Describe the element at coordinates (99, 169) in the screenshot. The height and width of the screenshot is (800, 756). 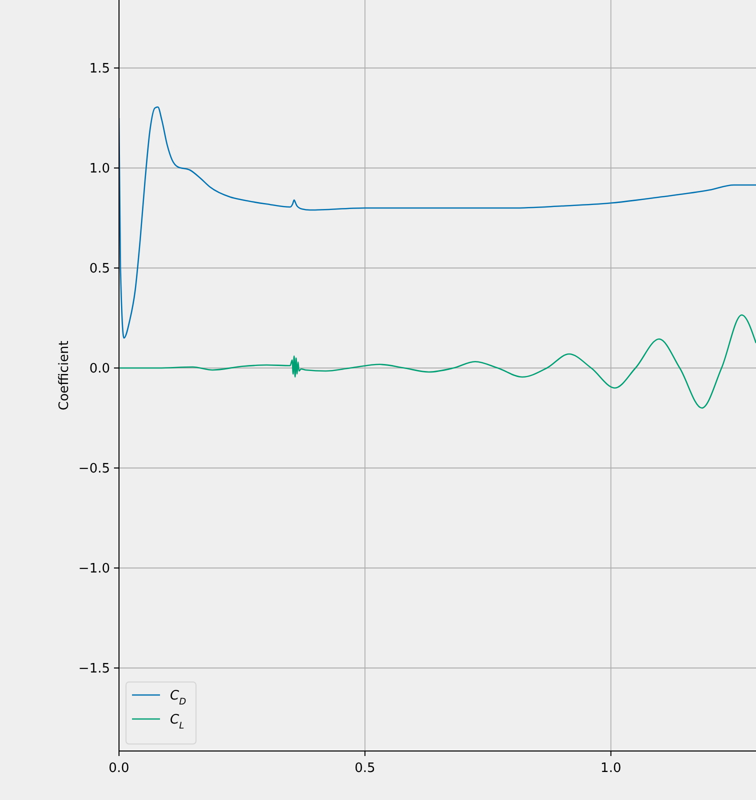
I see `y-tick-label: 1.0` at that location.